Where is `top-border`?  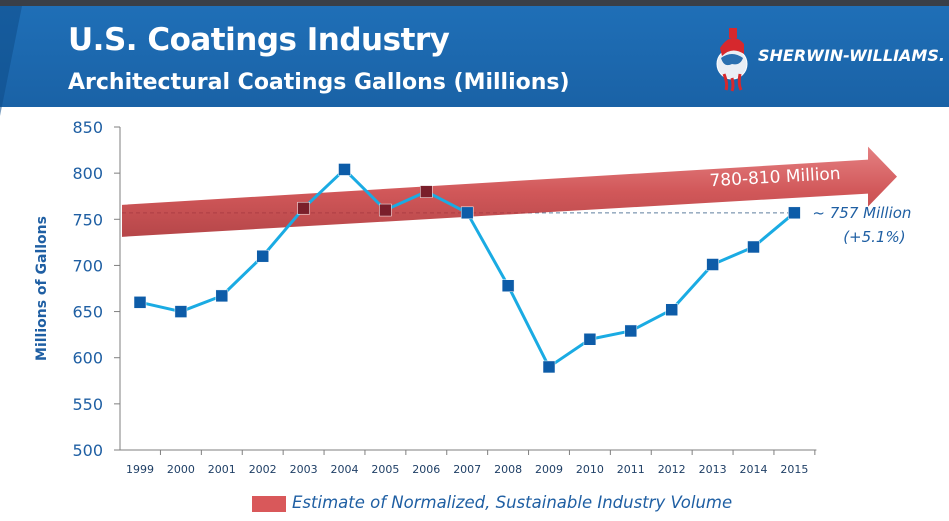
top-border is located at coordinates (474, 3).